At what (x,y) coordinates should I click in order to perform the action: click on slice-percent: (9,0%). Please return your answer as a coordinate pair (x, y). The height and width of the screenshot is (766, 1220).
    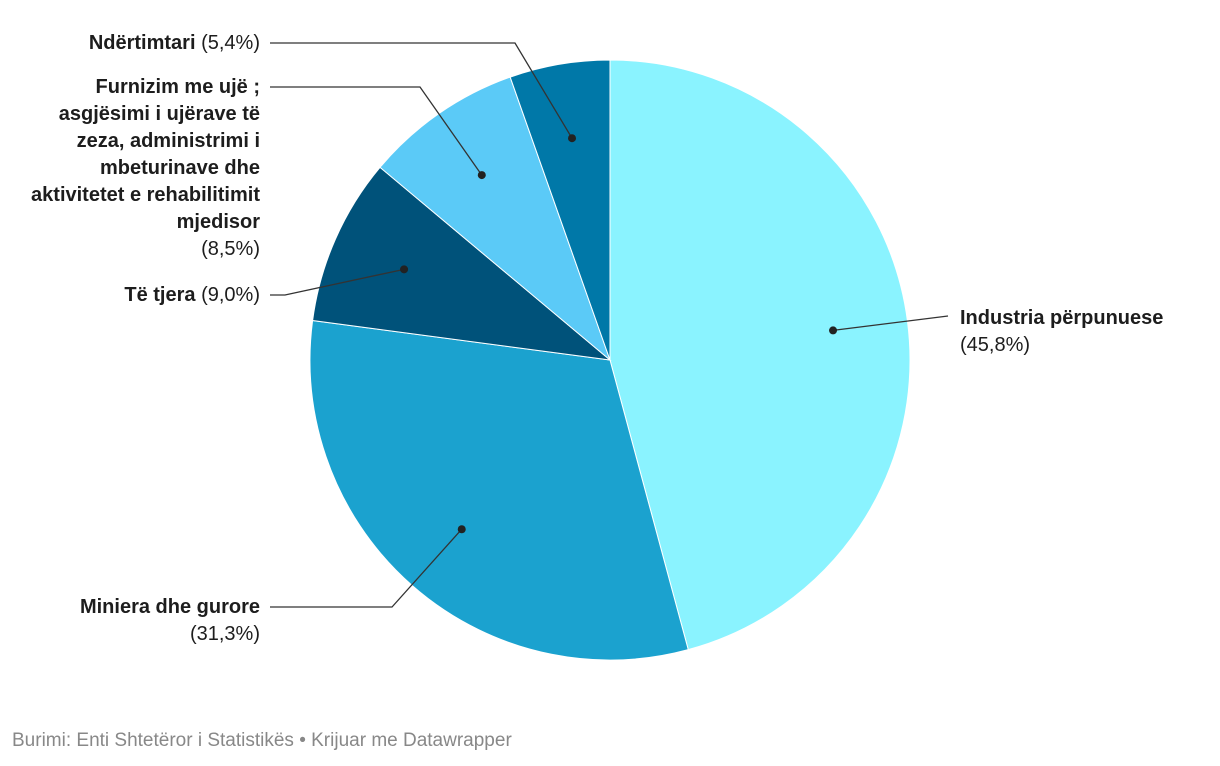
    Looking at the image, I should click on (230, 295).